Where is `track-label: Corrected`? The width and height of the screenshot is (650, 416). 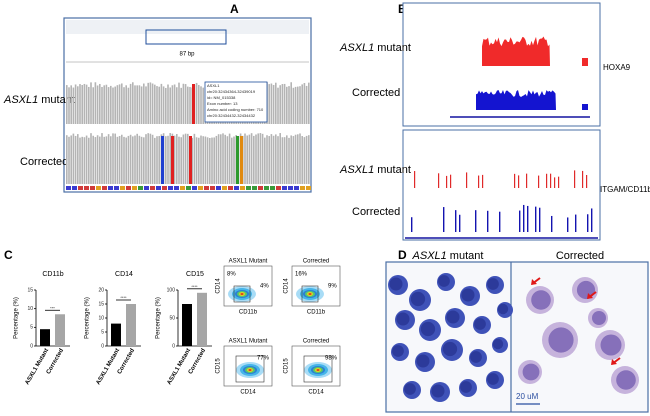 track-label: Corrected is located at coordinates (44, 162).